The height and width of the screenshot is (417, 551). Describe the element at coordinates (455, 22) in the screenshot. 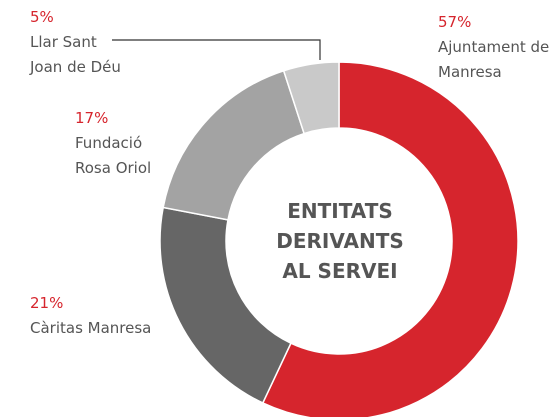

I see `value-label: 57%` at that location.